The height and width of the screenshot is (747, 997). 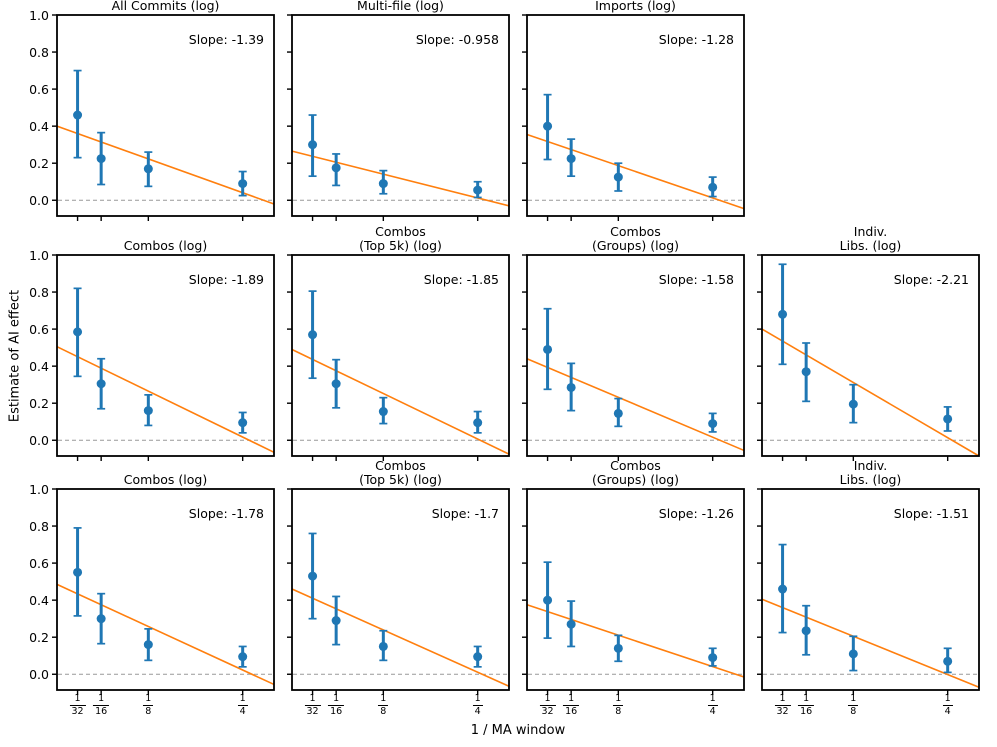 What do you see at coordinates (400, 6) in the screenshot?
I see `panel-title-r0c1: Multi-file (log)` at bounding box center [400, 6].